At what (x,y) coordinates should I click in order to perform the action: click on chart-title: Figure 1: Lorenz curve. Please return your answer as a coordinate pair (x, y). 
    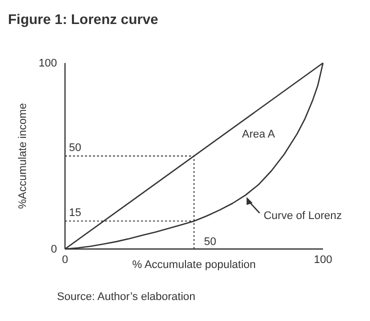
    Looking at the image, I should click on (83, 19).